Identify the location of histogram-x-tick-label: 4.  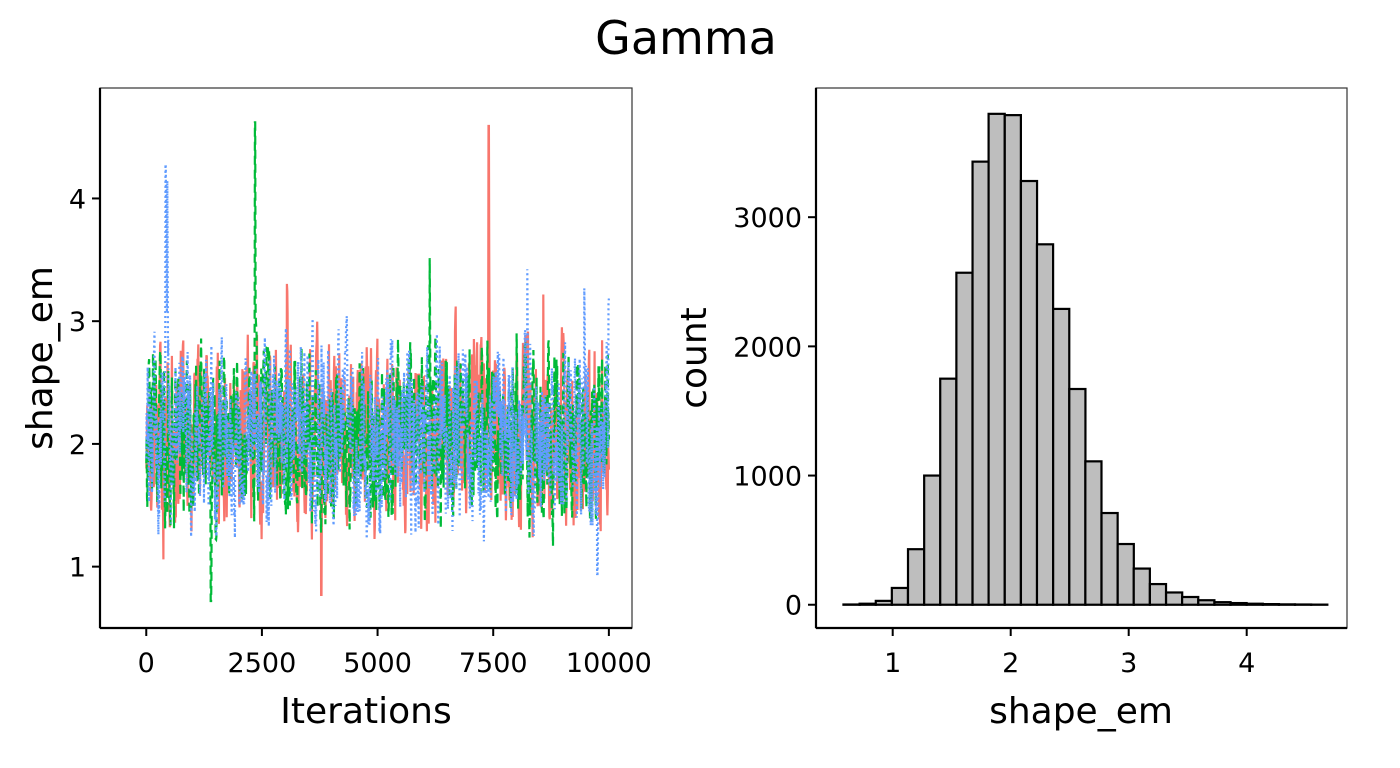
(1246, 663).